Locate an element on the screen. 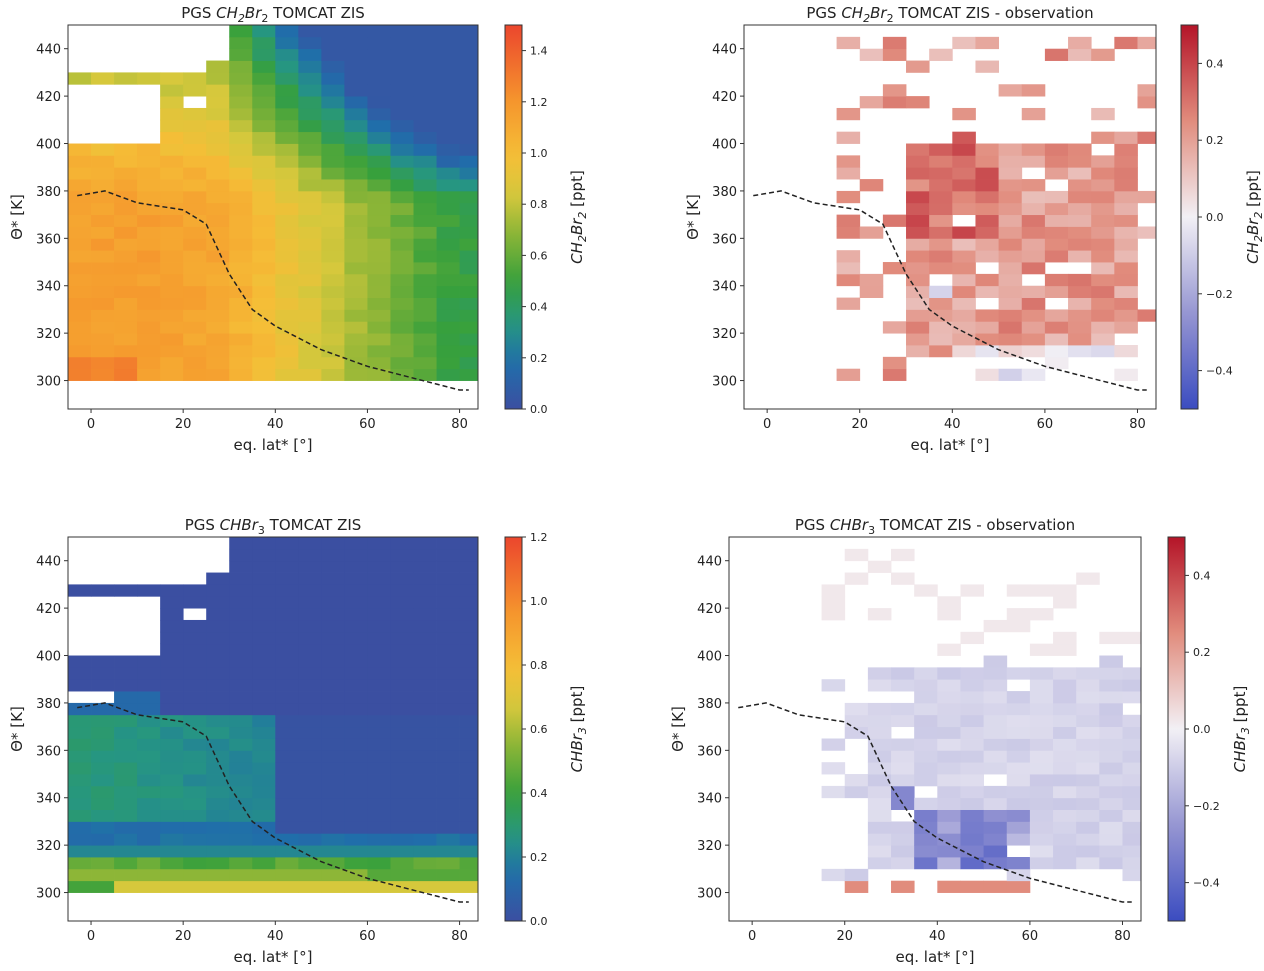 Image resolution: width=1264 pixels, height=971 pixels. colorbar-tick-label: 0.4 is located at coordinates (1215, 63).